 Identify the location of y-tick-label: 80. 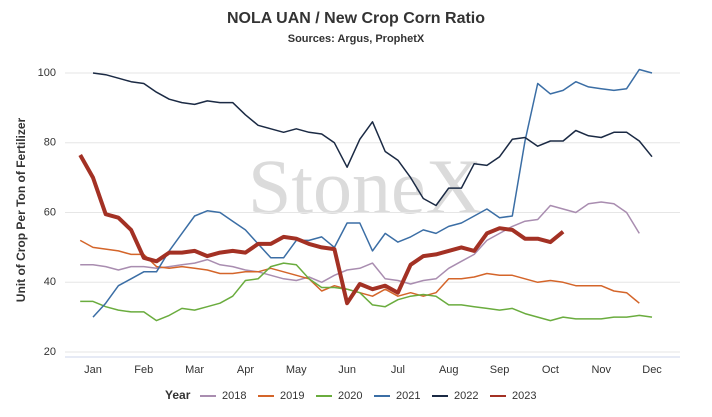
(50, 143).